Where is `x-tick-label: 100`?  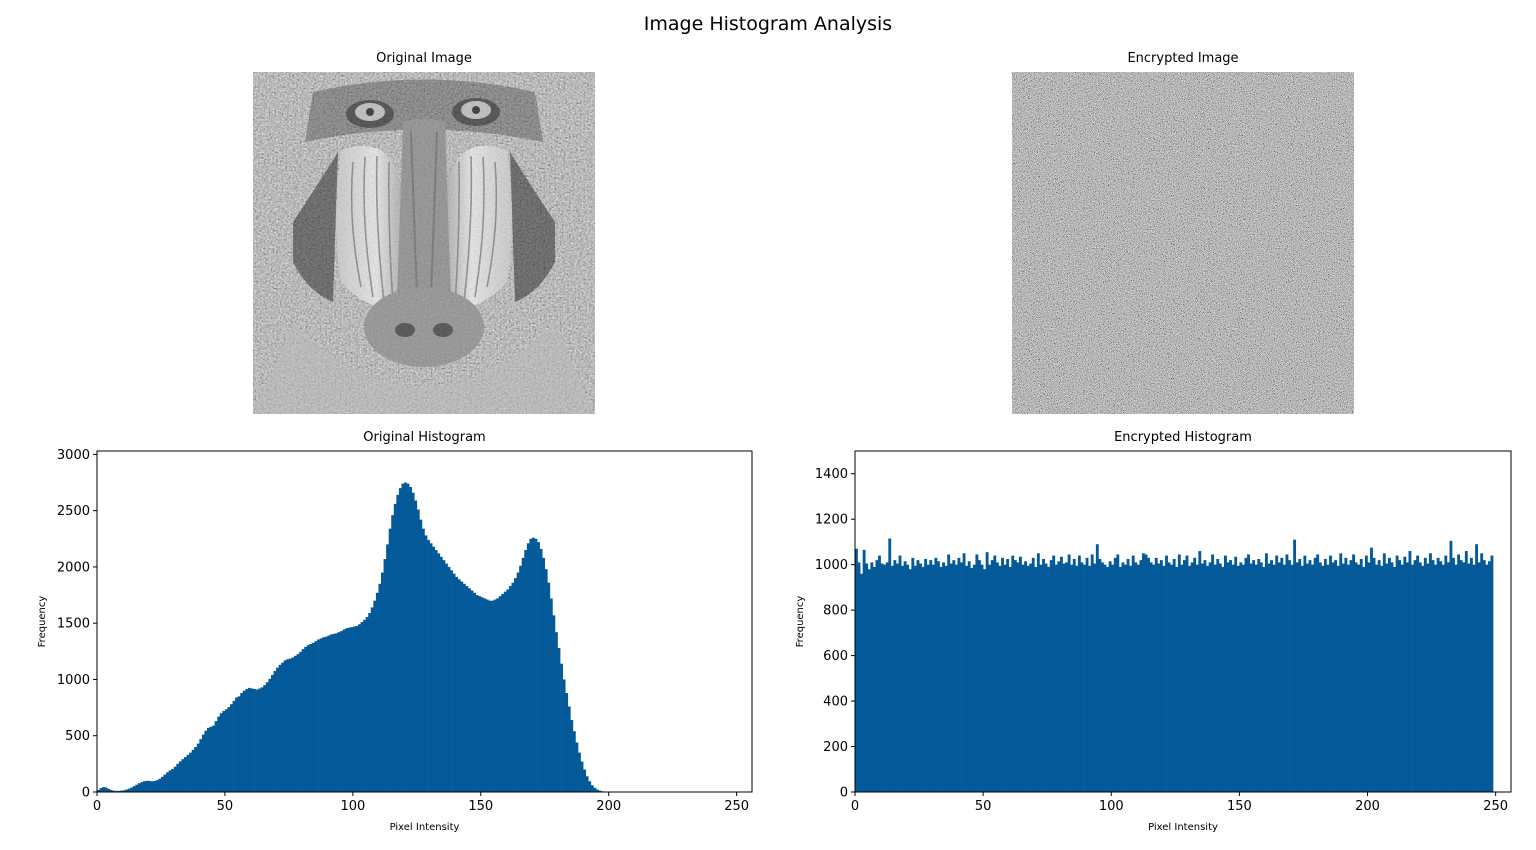 x-tick-label: 100 is located at coordinates (352, 806).